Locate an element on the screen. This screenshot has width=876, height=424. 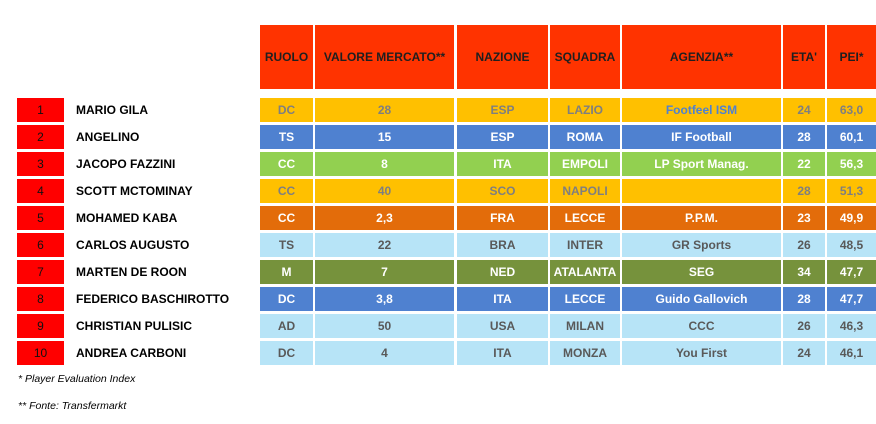
cell-squadra: LAZIO is located at coordinates (585, 110).